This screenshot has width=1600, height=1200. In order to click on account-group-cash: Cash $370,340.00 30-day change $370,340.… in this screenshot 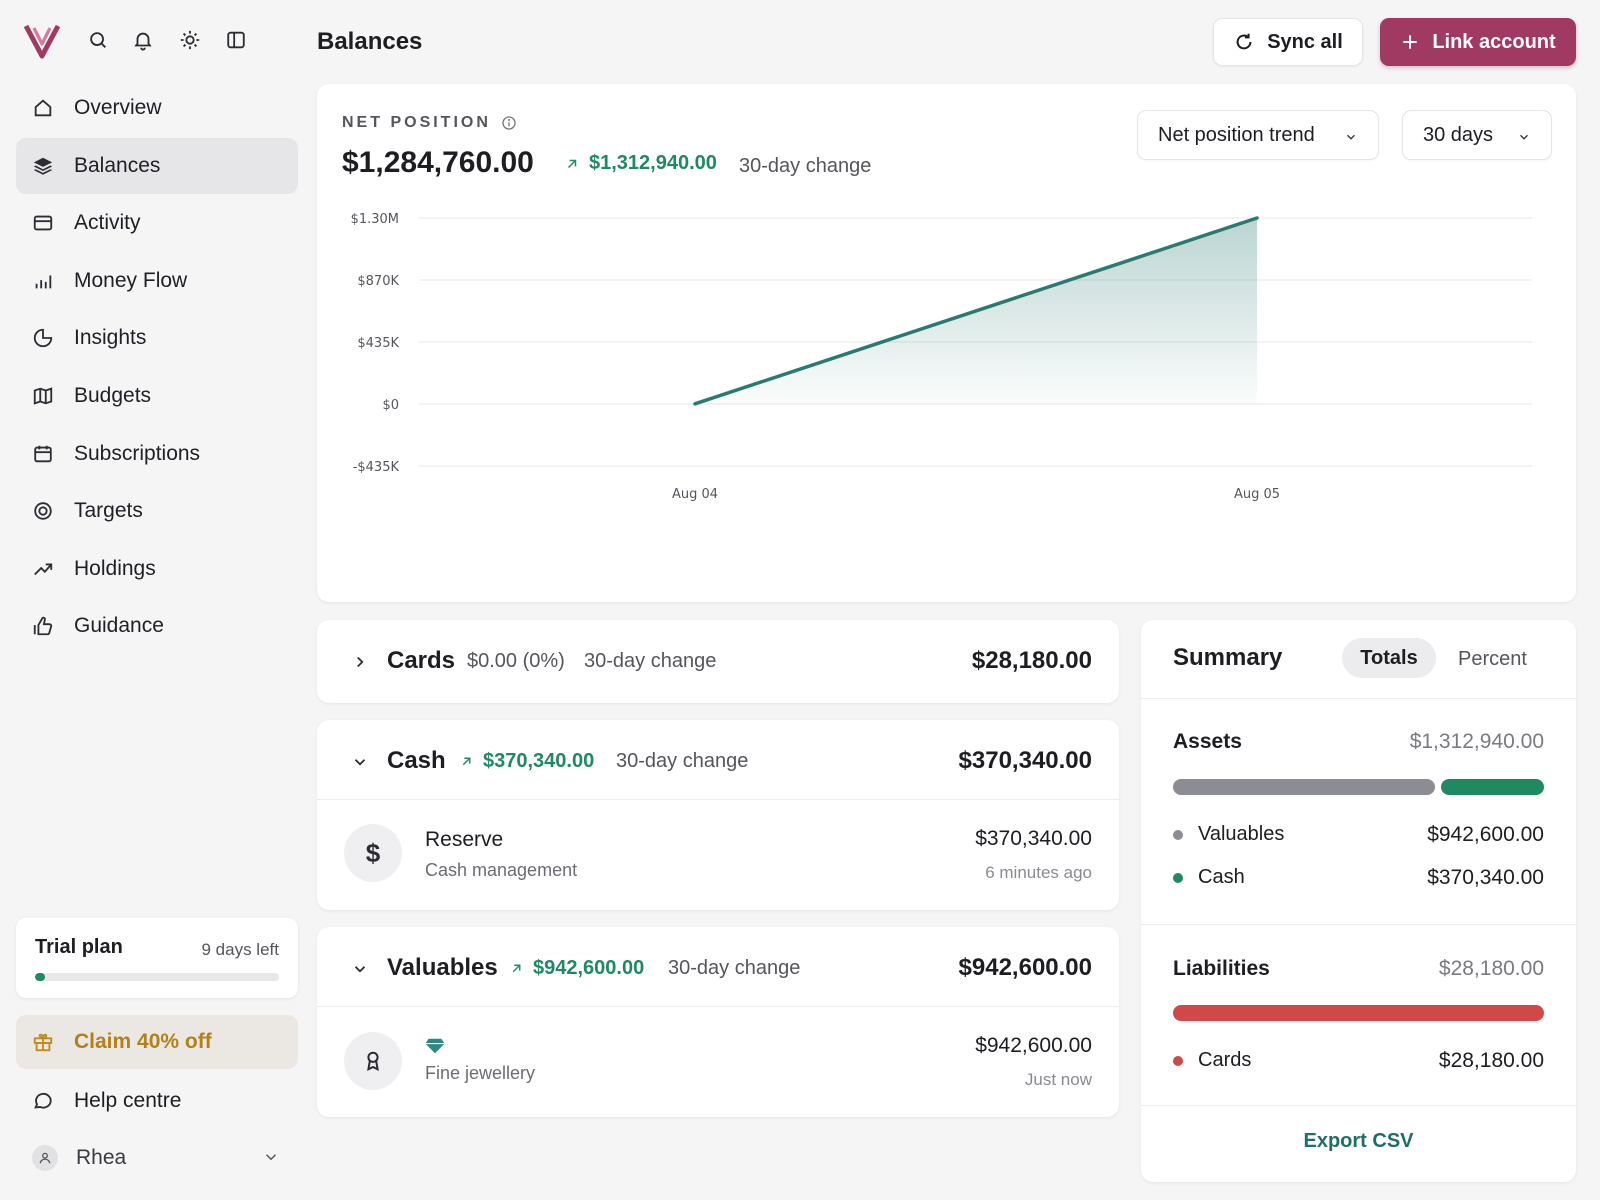, I will do `click(718, 815)`.